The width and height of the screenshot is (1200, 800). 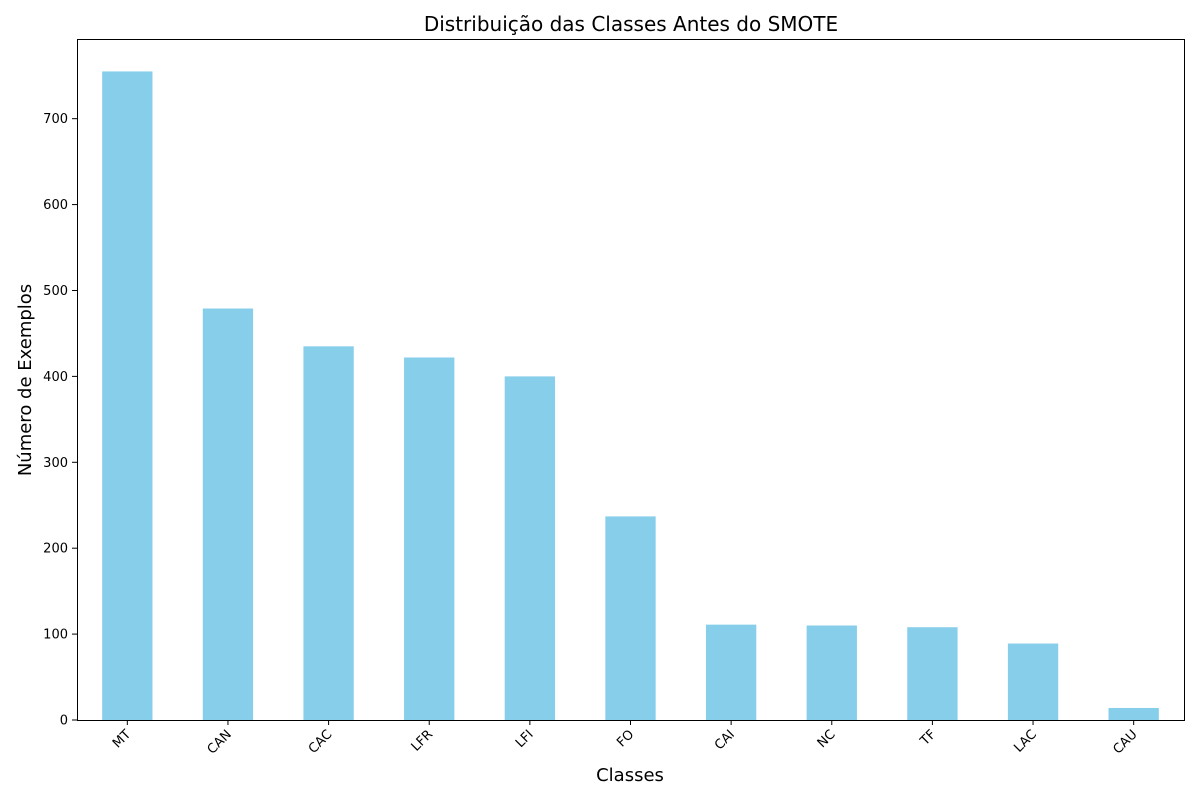 I want to click on bar-nc, so click(x=831, y=672).